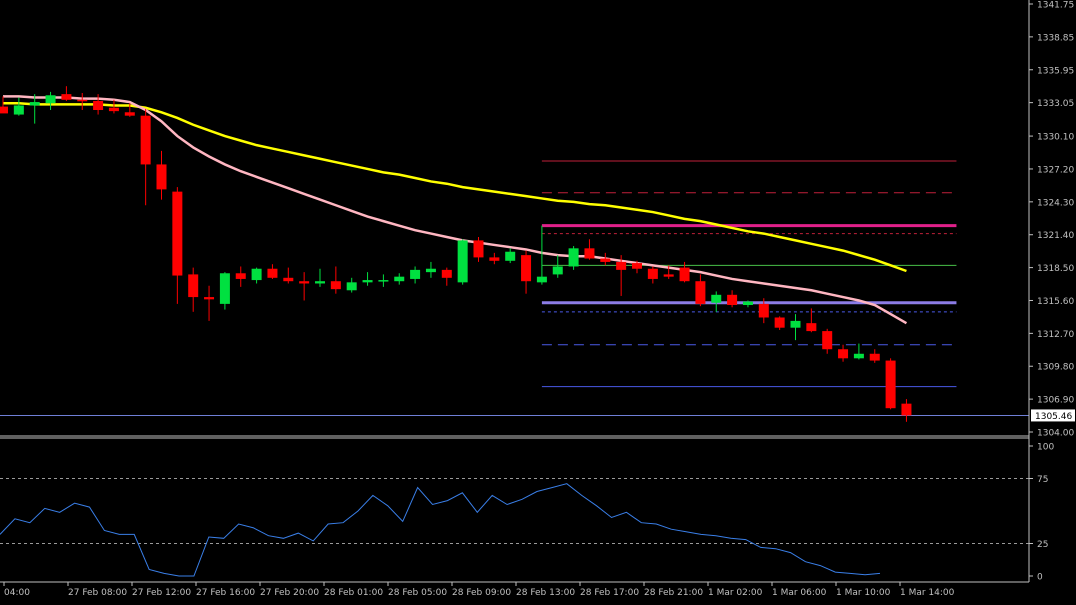 The height and width of the screenshot is (605, 1076). I want to click on time-tick-label: 28 Feb 17:00, so click(609, 593).